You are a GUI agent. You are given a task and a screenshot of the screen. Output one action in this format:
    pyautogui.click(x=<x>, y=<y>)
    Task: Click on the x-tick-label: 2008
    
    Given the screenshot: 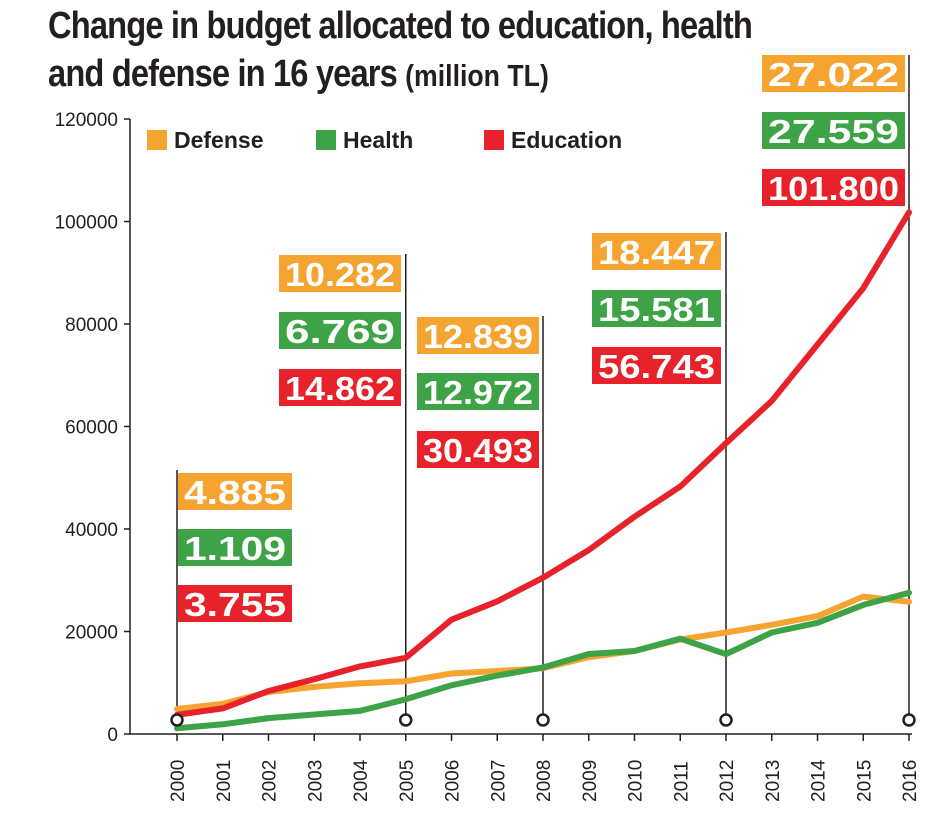 What is the action you would take?
    pyautogui.click(x=544, y=781)
    